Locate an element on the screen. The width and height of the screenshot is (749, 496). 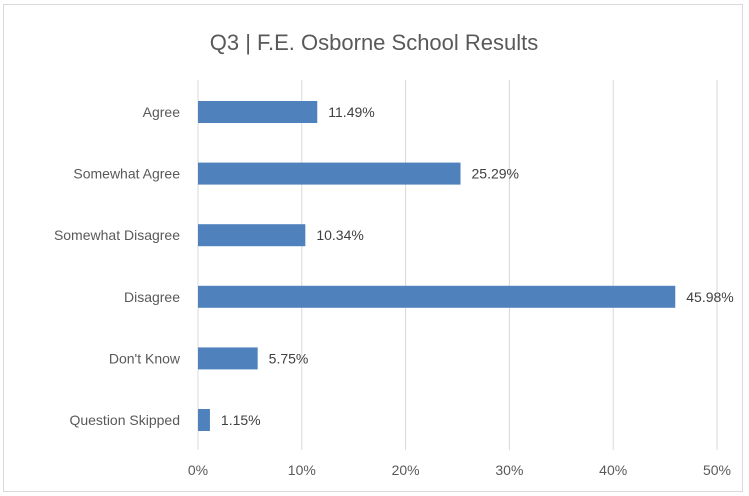
x-tick-label: 20% is located at coordinates (406, 470).